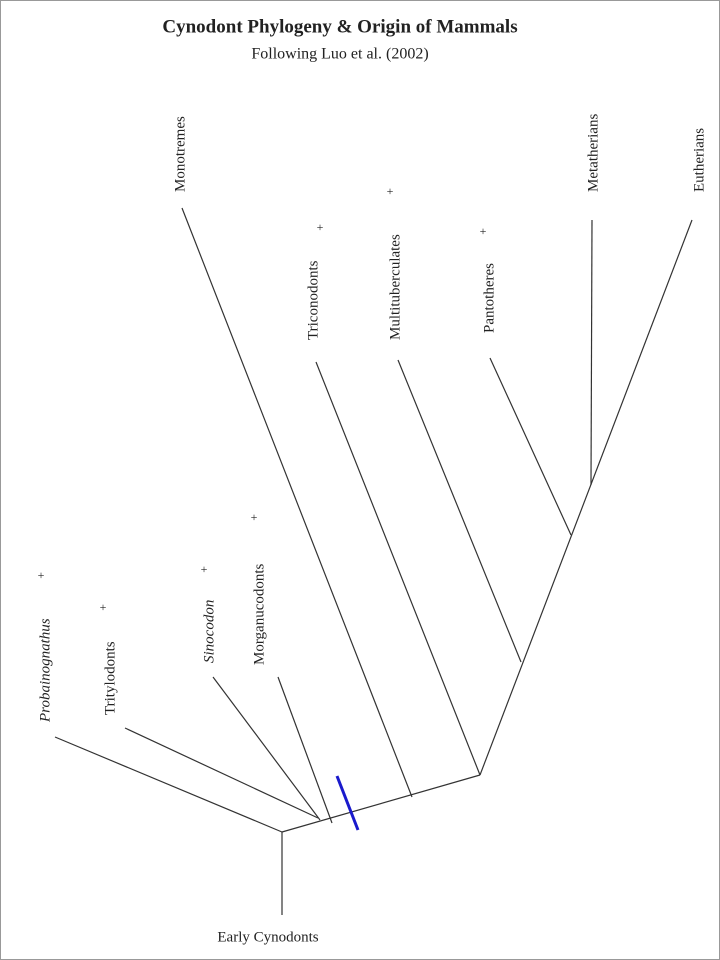  I want to click on title: Cynodont Phylogeny & Origin of Mammals, so click(339, 26).